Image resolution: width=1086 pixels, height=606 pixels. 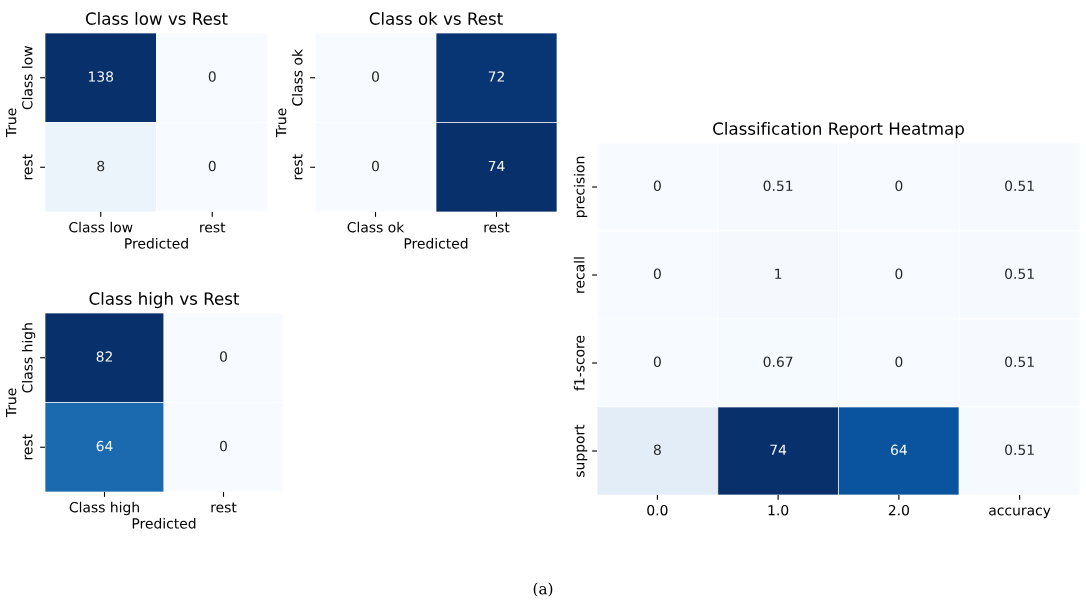 I want to click on x-tick-label: accuracy, so click(x=1020, y=513).